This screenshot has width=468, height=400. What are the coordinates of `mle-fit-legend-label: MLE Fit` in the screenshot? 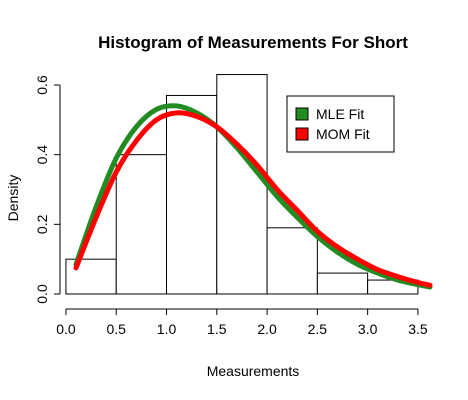 It's located at (340, 114).